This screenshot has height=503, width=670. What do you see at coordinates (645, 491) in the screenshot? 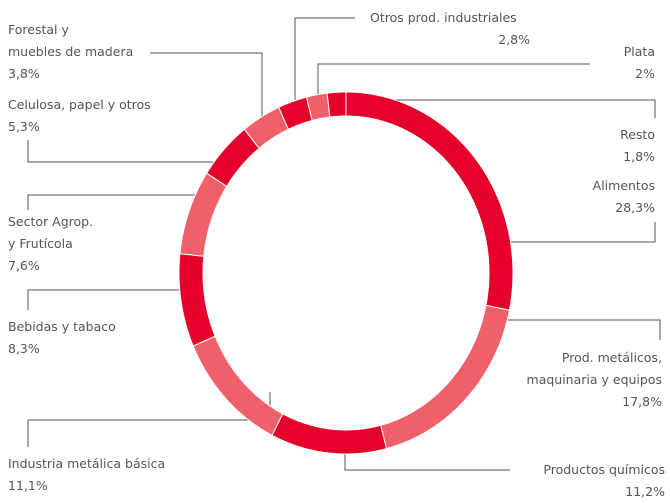
I see `value-label: 11,2%` at bounding box center [645, 491].